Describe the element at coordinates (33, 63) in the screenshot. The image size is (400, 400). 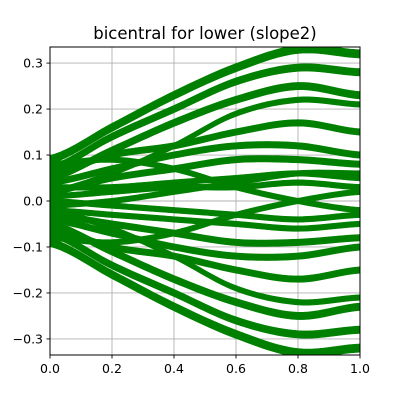
I see `y-tick-label: 0.3` at that location.